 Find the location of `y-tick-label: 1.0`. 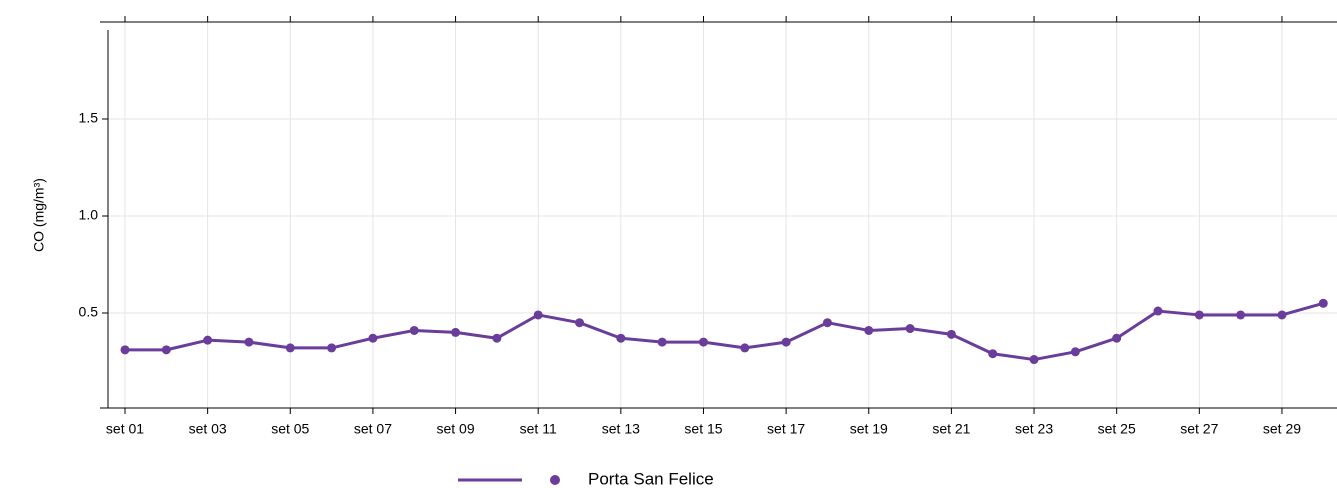

y-tick-label: 1.0 is located at coordinates (89, 215).